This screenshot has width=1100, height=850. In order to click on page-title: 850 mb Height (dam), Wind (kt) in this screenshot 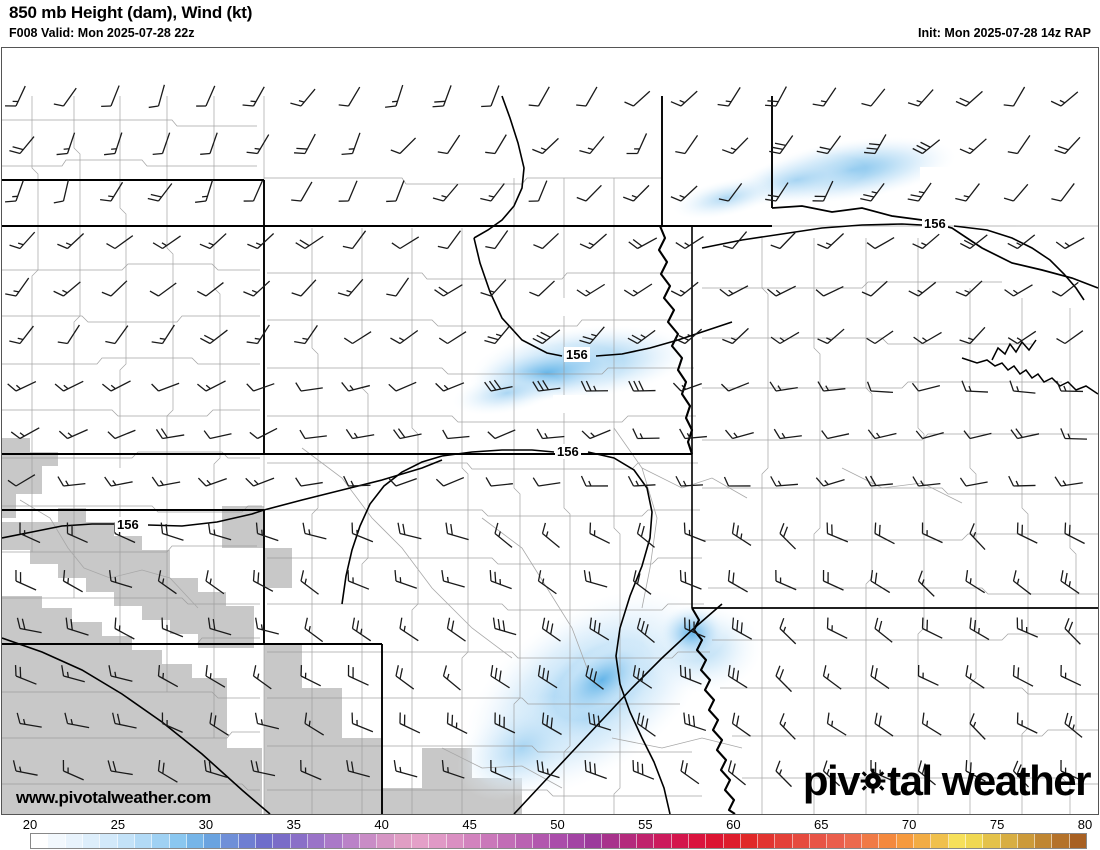, I will do `click(131, 12)`.